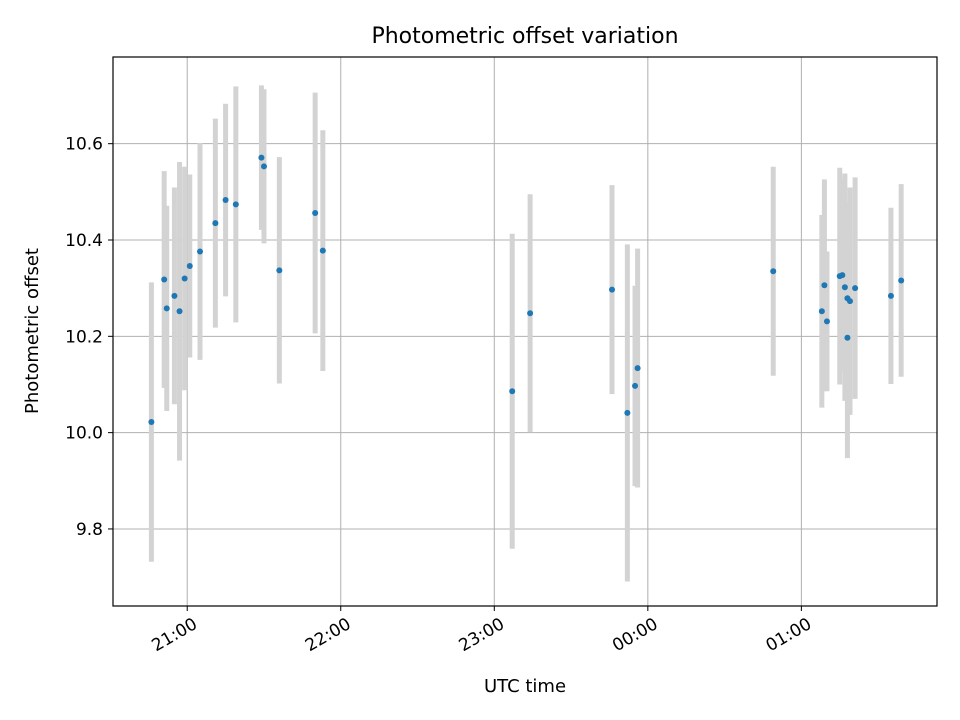 Image resolution: width=960 pixels, height=720 pixels. Describe the element at coordinates (525, 686) in the screenshot. I see `x-axis-label: UTC time` at that location.